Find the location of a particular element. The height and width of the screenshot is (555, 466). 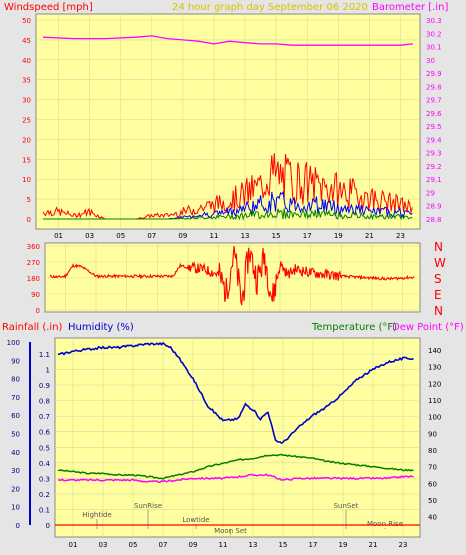

baro-y-tick: 29.2 is located at coordinates (434, 167).